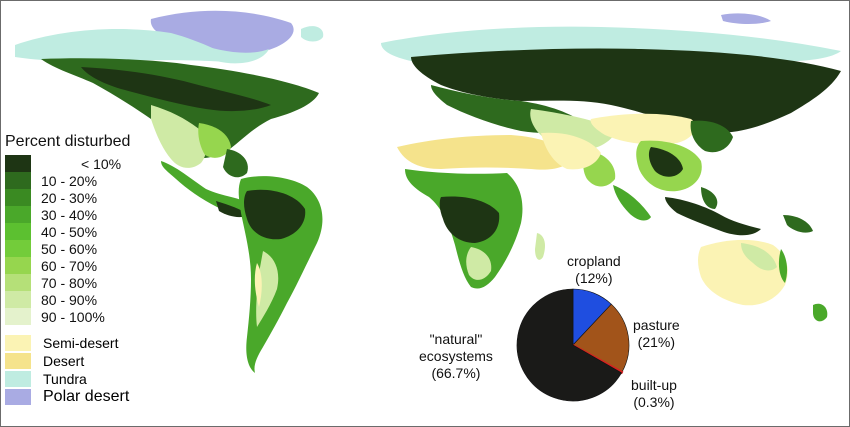 This screenshot has width=850, height=427. Describe the element at coordinates (67, 163) in the screenshot. I see `legend-row-0: < 10%` at that location.